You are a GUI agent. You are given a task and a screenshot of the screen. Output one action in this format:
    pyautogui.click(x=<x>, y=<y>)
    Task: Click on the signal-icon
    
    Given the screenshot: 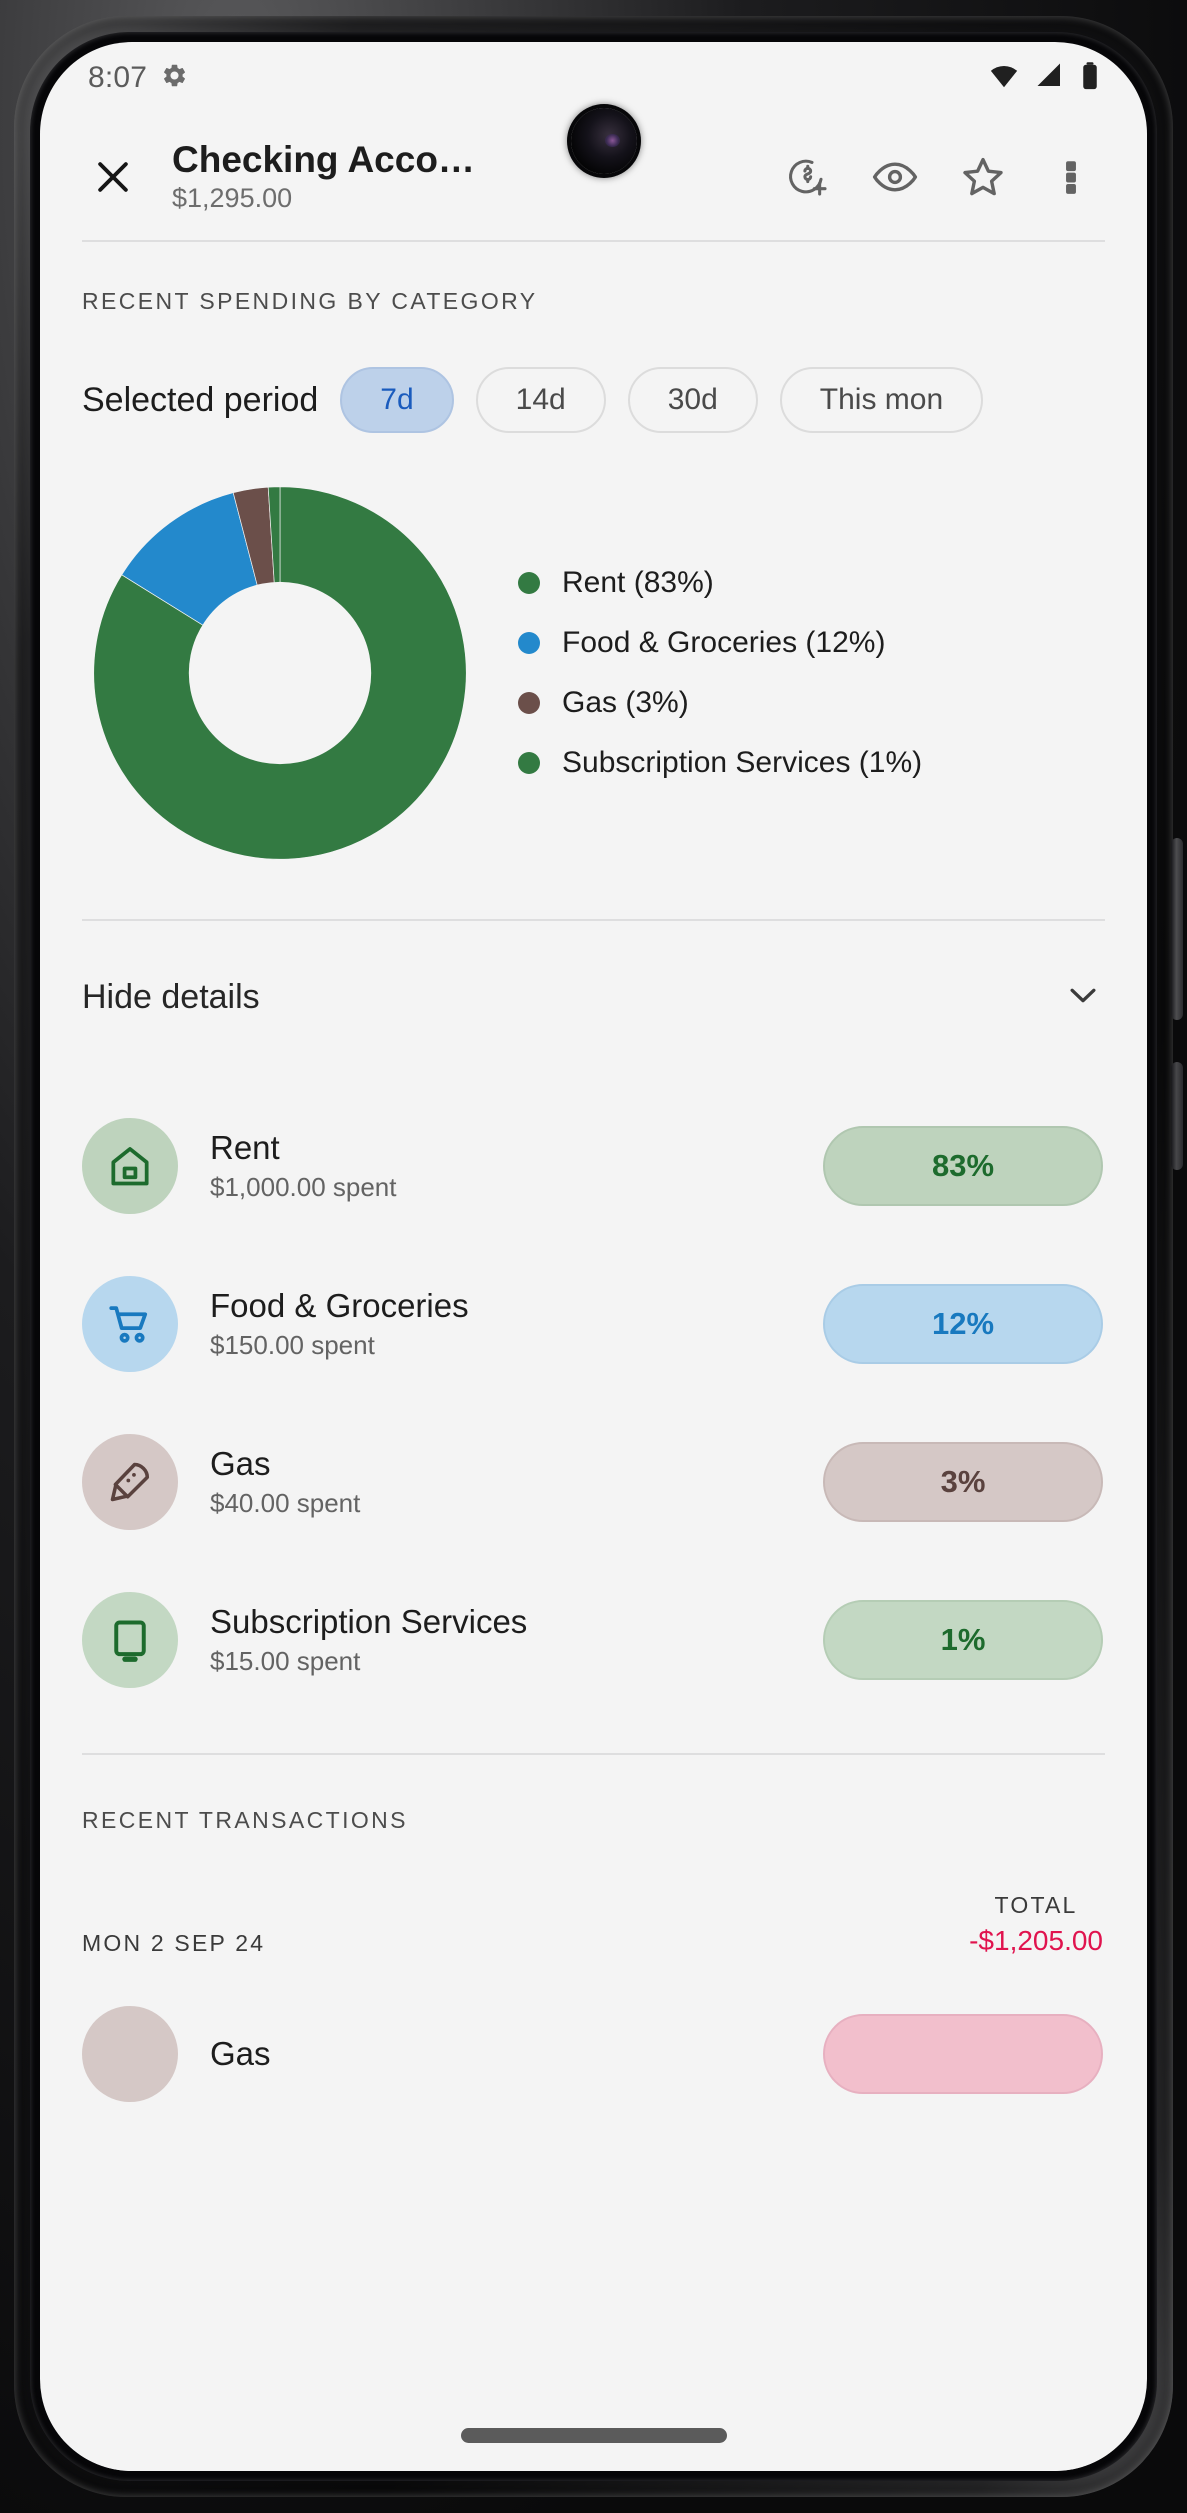 What is the action you would take?
    pyautogui.click(x=1050, y=78)
    